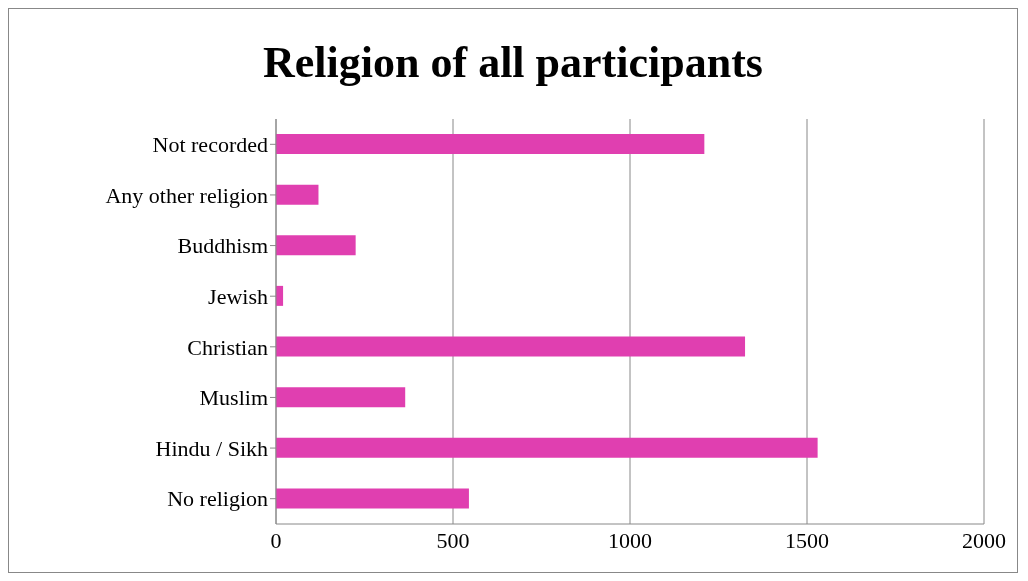  What do you see at coordinates (211, 448) in the screenshot?
I see `y-tick-label: Hindu / Sikh` at bounding box center [211, 448].